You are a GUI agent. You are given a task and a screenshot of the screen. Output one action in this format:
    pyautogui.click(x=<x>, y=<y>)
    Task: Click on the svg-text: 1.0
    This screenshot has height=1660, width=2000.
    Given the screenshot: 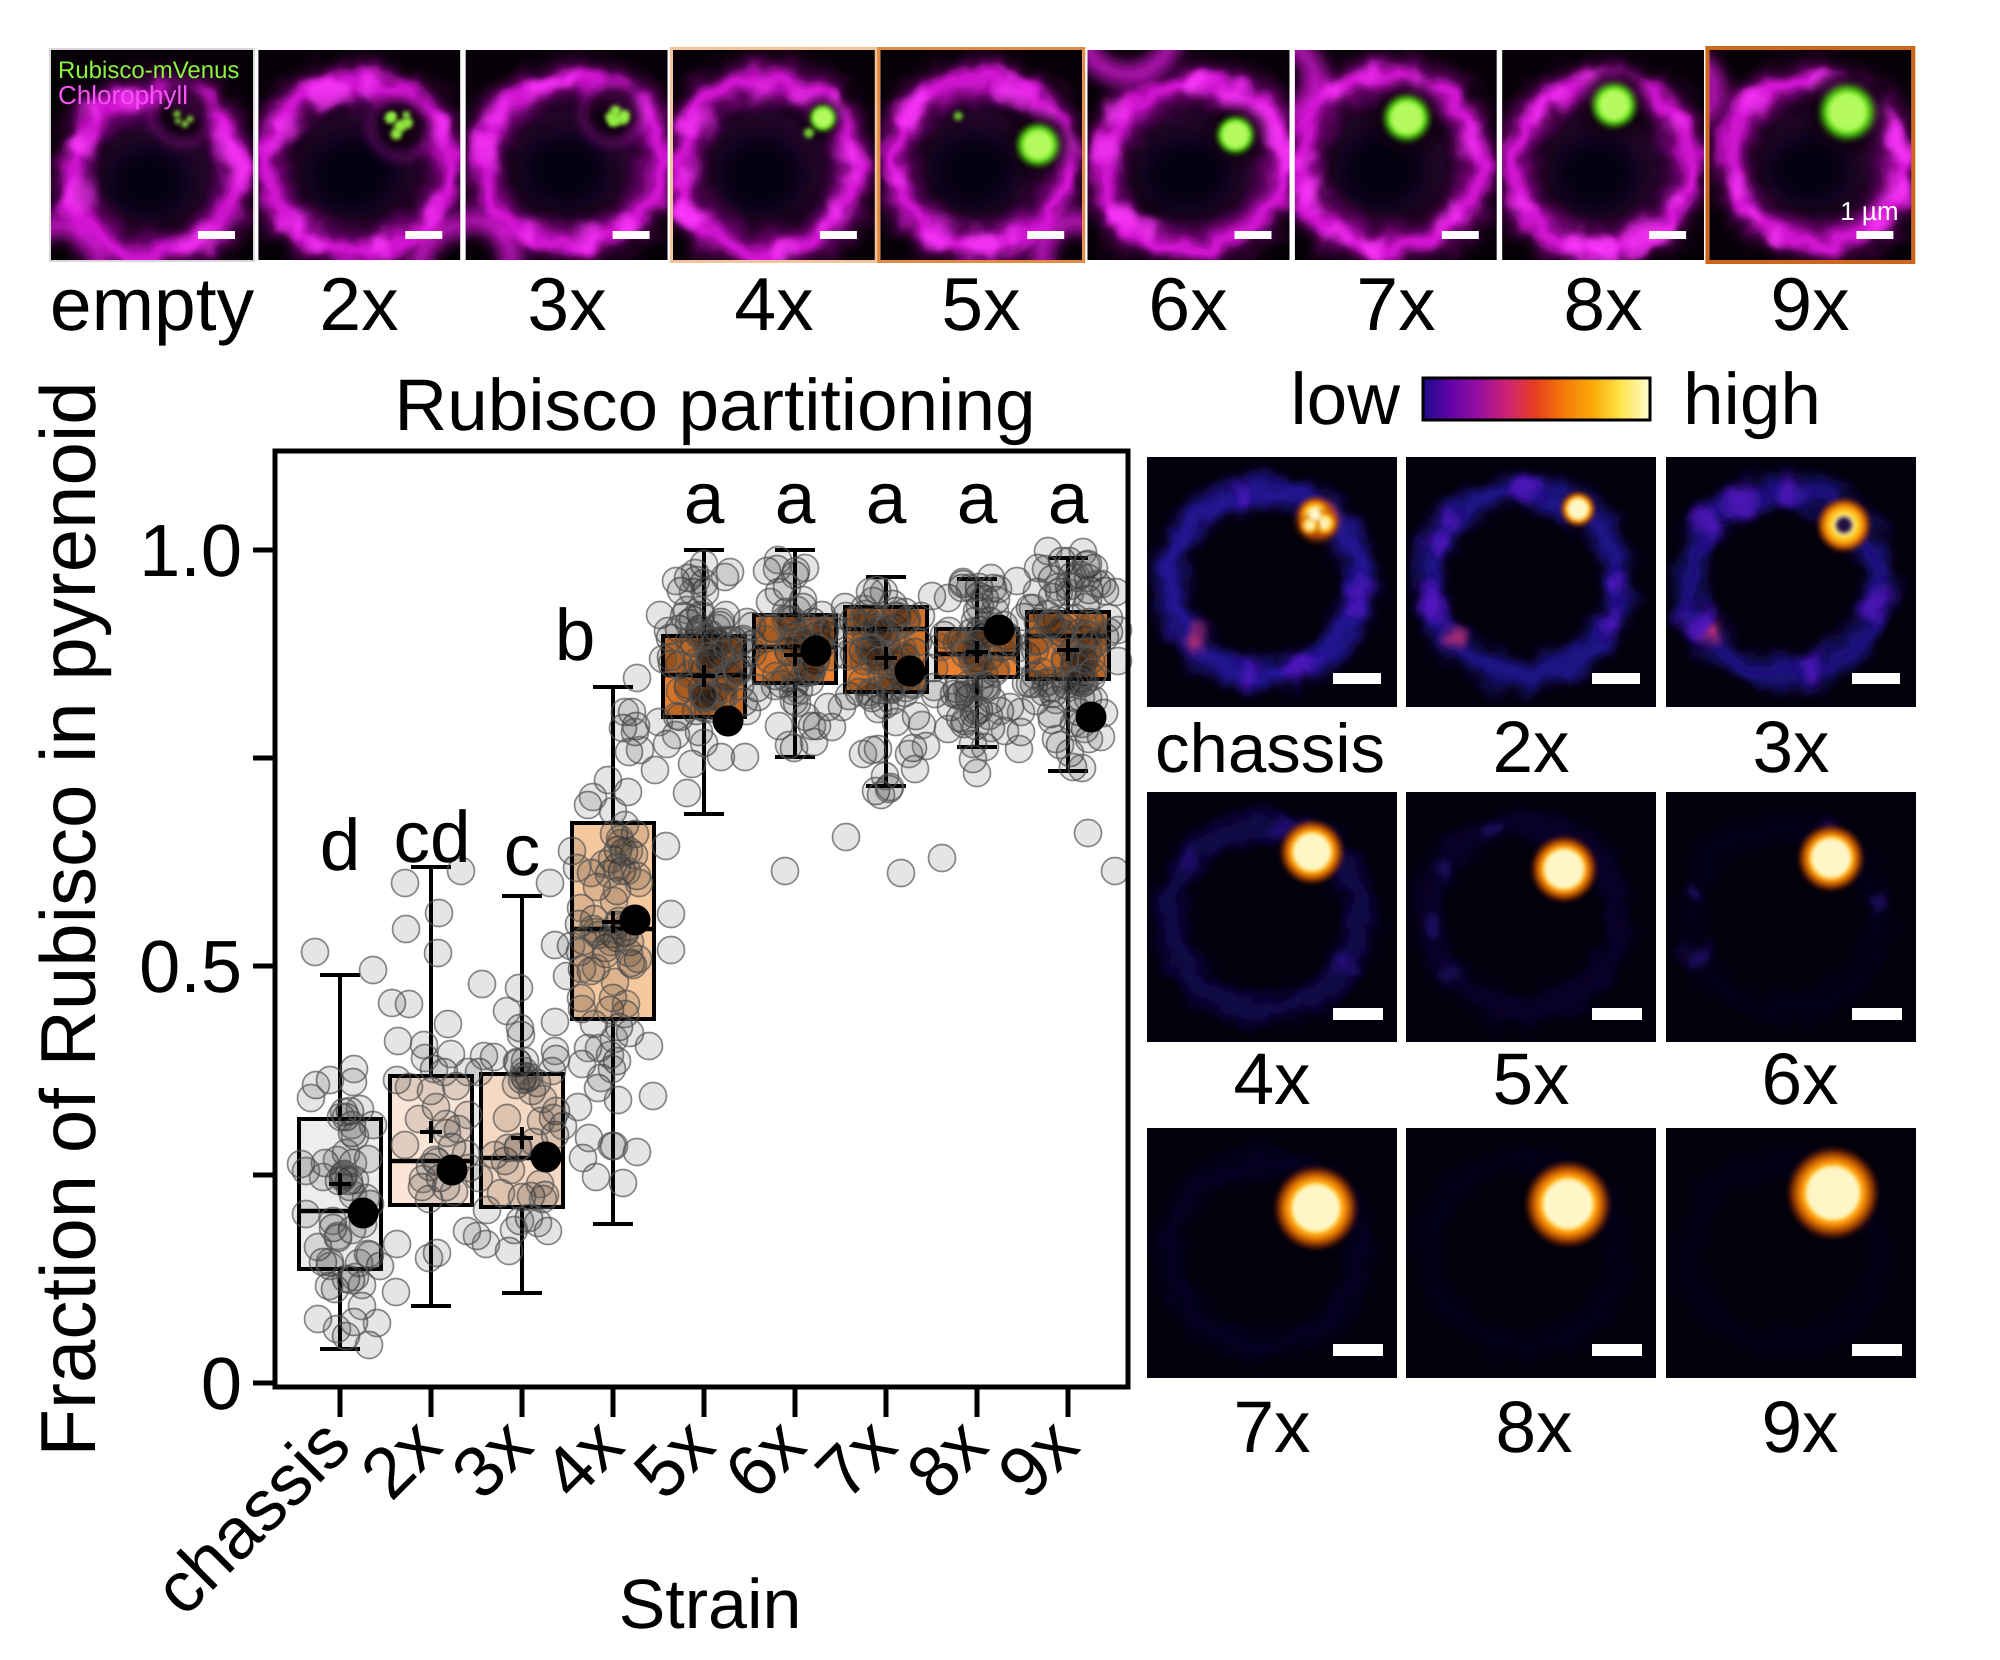 What is the action you would take?
    pyautogui.click(x=190, y=550)
    